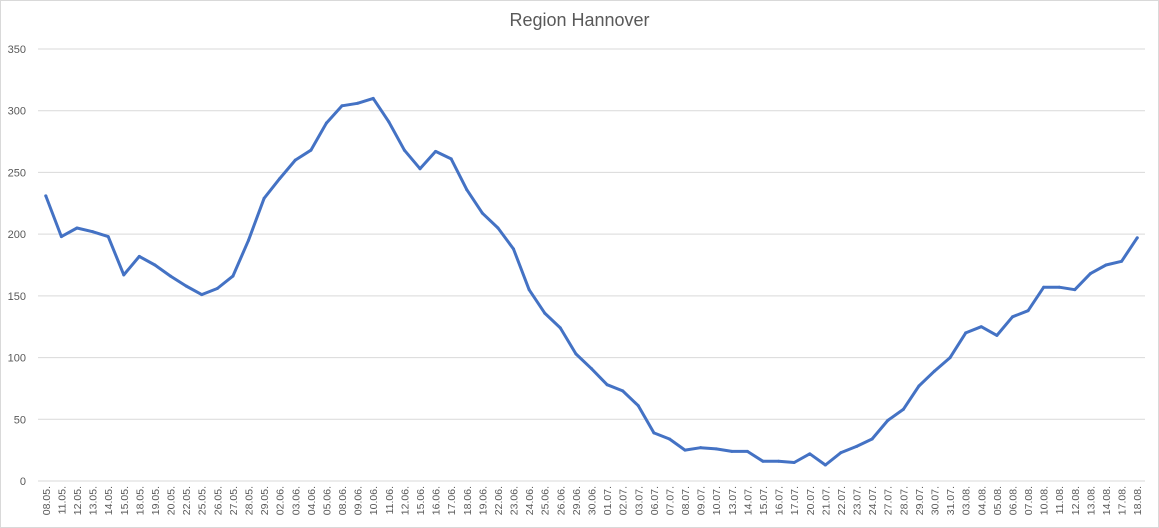 The height and width of the screenshot is (528, 1159). What do you see at coordinates (421, 500) in the screenshot?
I see `x-tick-label: 15.06.` at bounding box center [421, 500].